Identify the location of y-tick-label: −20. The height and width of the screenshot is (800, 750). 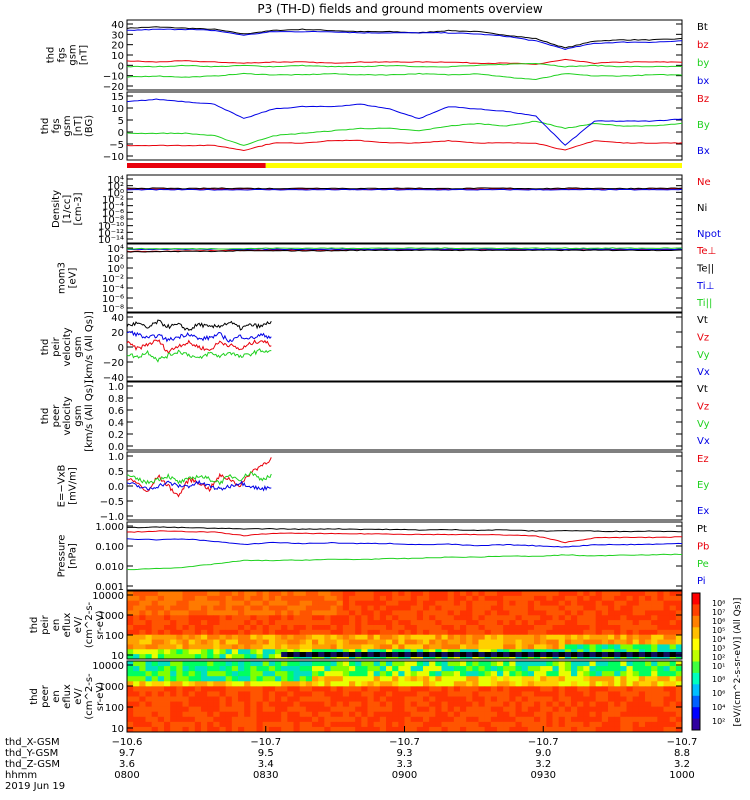
(113, 363).